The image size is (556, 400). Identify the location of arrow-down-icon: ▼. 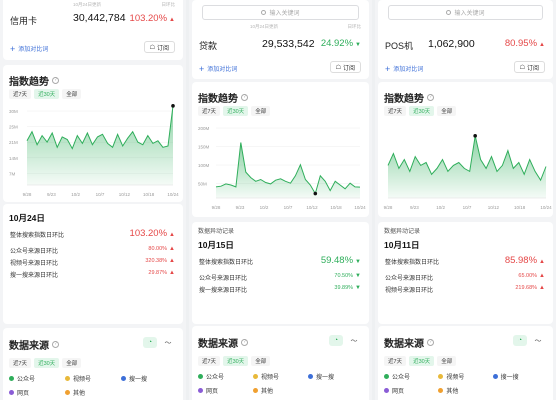
(358, 45).